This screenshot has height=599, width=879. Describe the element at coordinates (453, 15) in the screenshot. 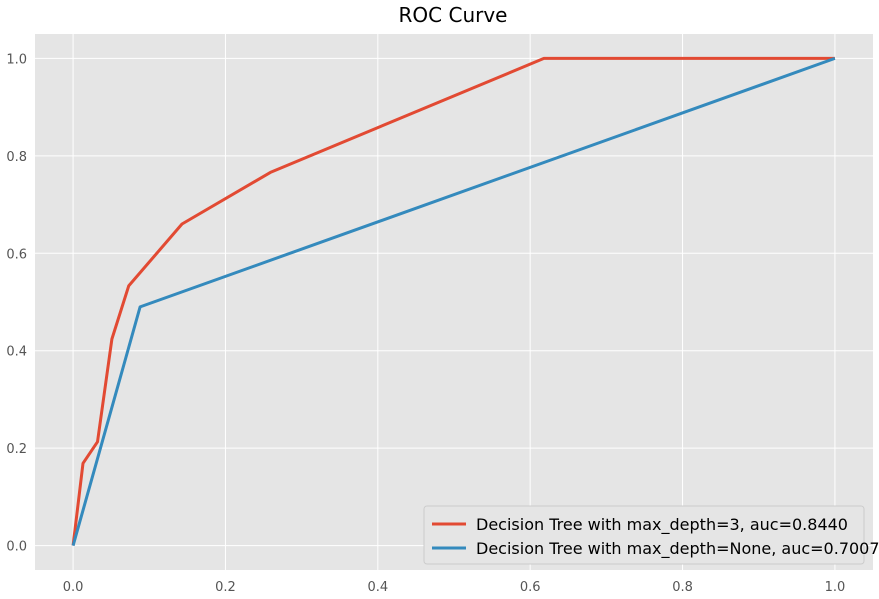

I see `chart-title: ROC Curve` at that location.